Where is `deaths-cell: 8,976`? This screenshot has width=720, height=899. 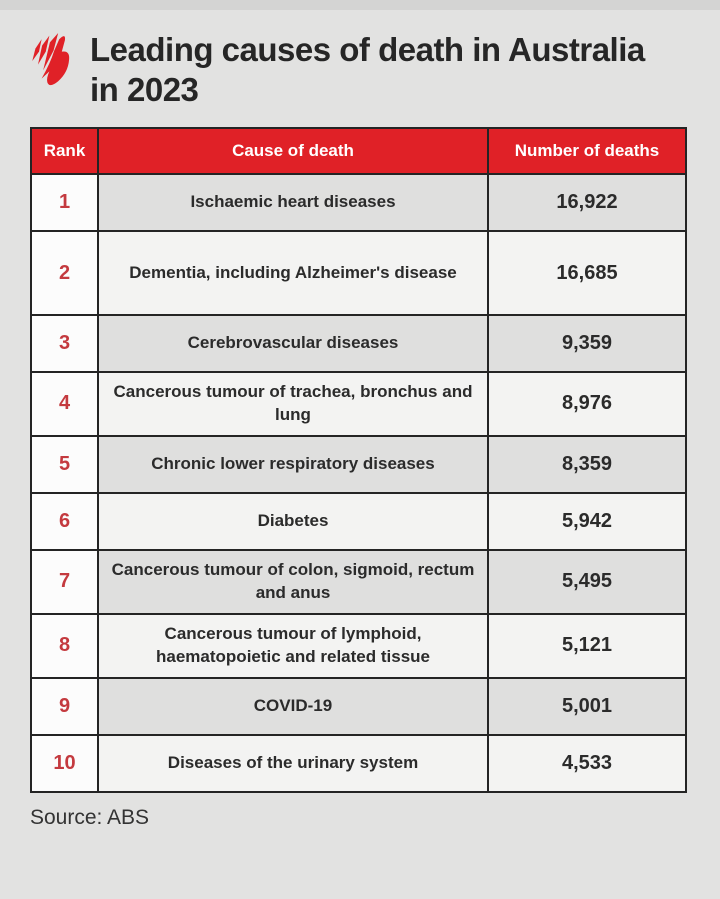 deaths-cell: 8,976 is located at coordinates (587, 404).